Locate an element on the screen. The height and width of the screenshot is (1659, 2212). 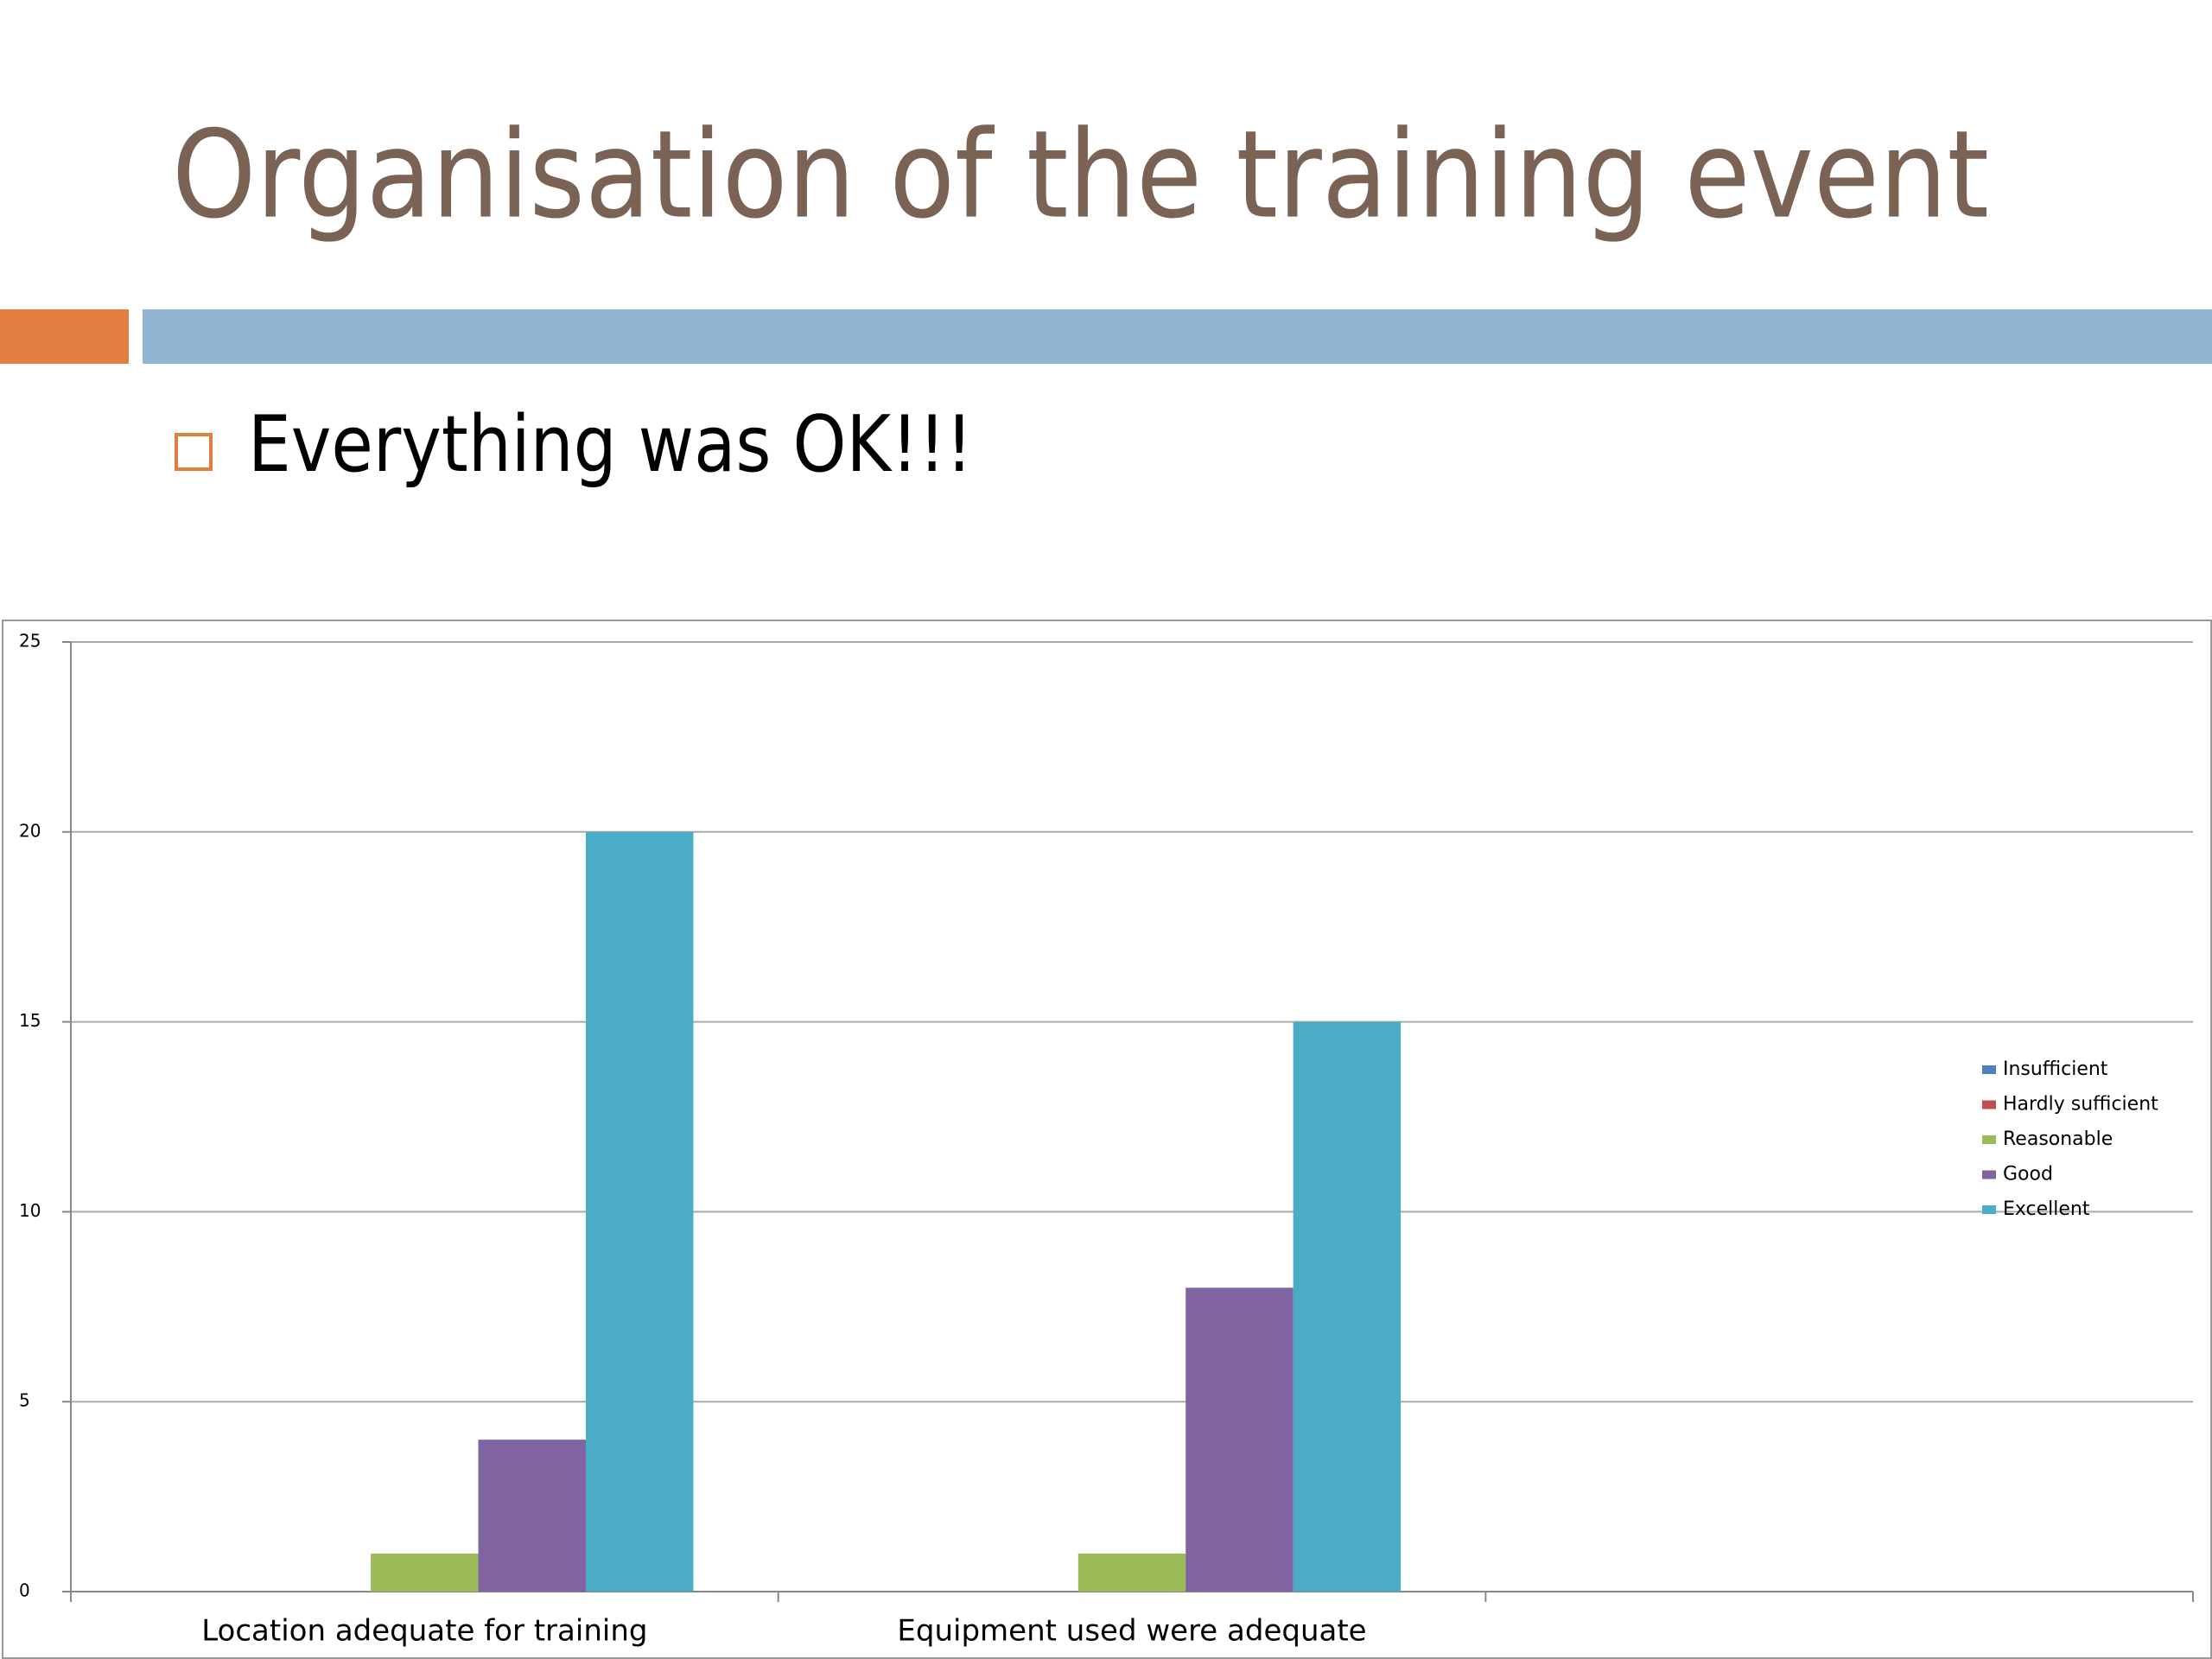
slide-title: Organisation of the training event is located at coordinates (1080, 175).